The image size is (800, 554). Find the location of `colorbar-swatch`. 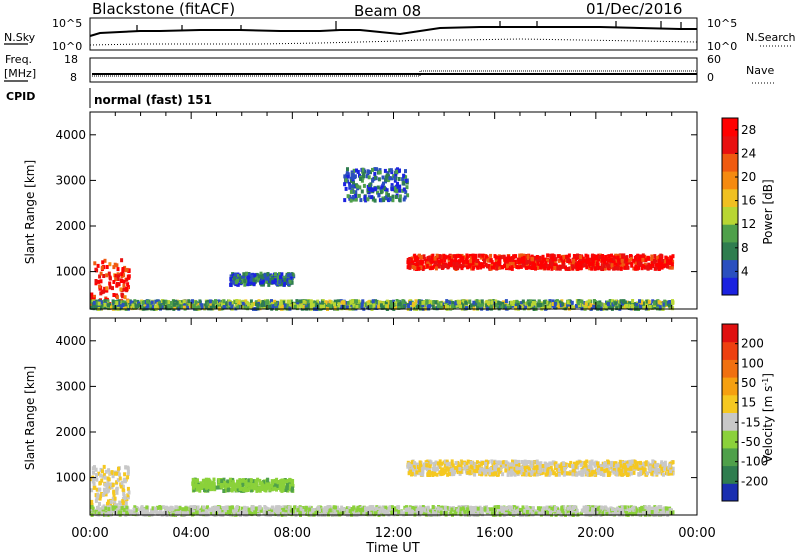

colorbar-swatch is located at coordinates (730, 197).